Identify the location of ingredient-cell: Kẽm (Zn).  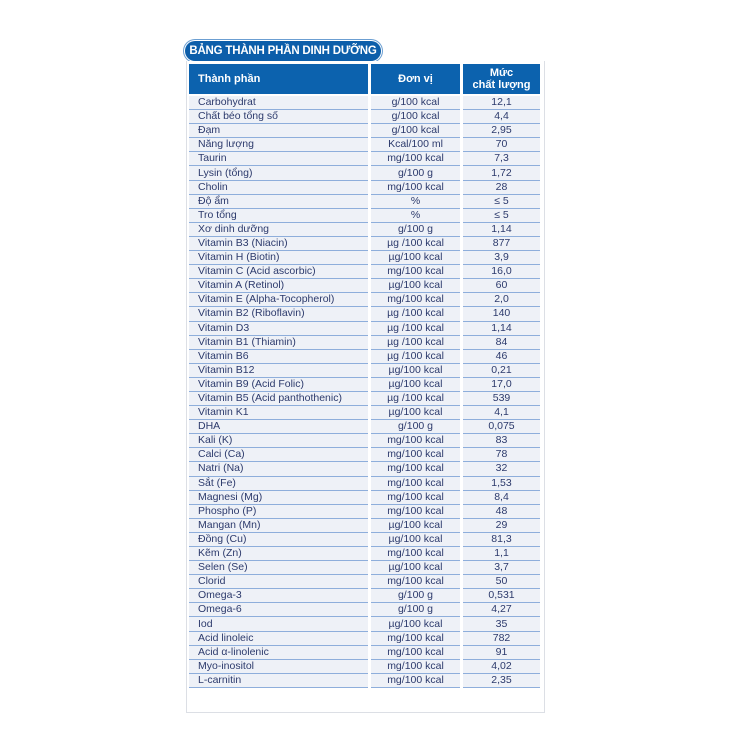
(278, 554).